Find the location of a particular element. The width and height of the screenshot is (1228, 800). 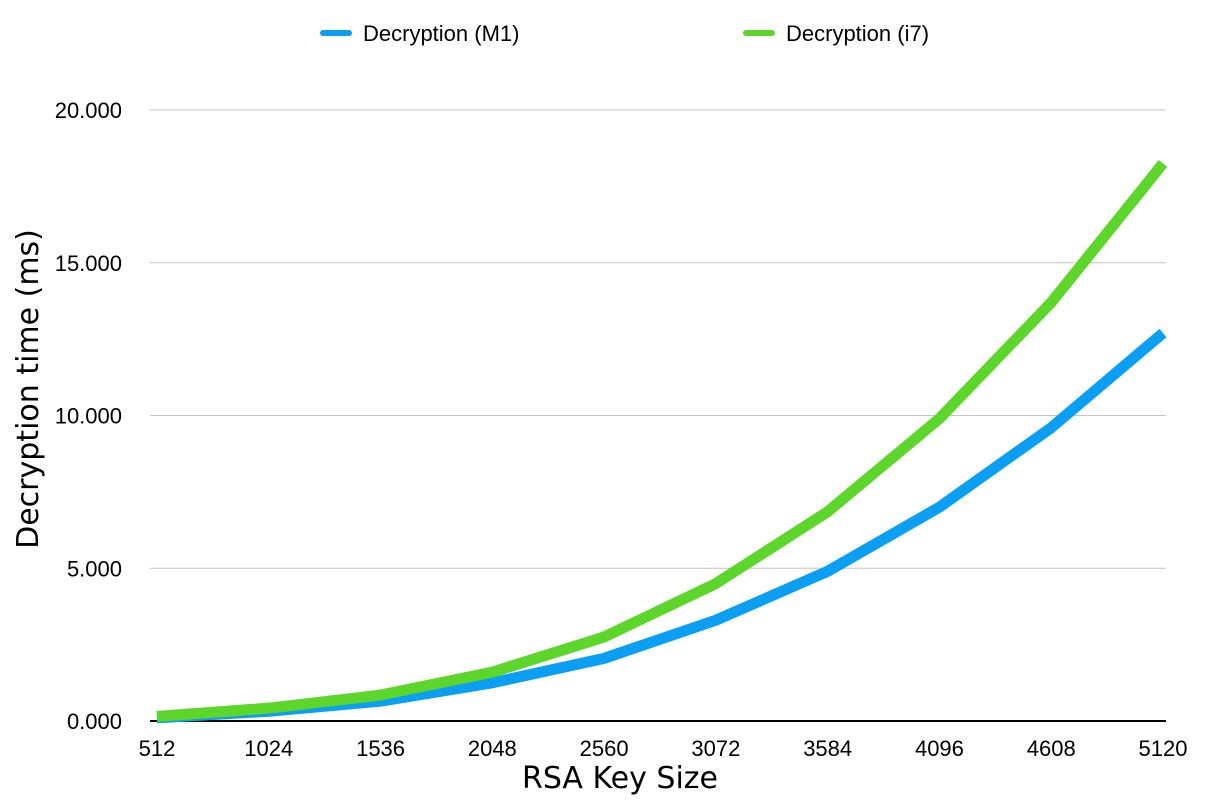

x-tick-label: 3584 is located at coordinates (827, 748).